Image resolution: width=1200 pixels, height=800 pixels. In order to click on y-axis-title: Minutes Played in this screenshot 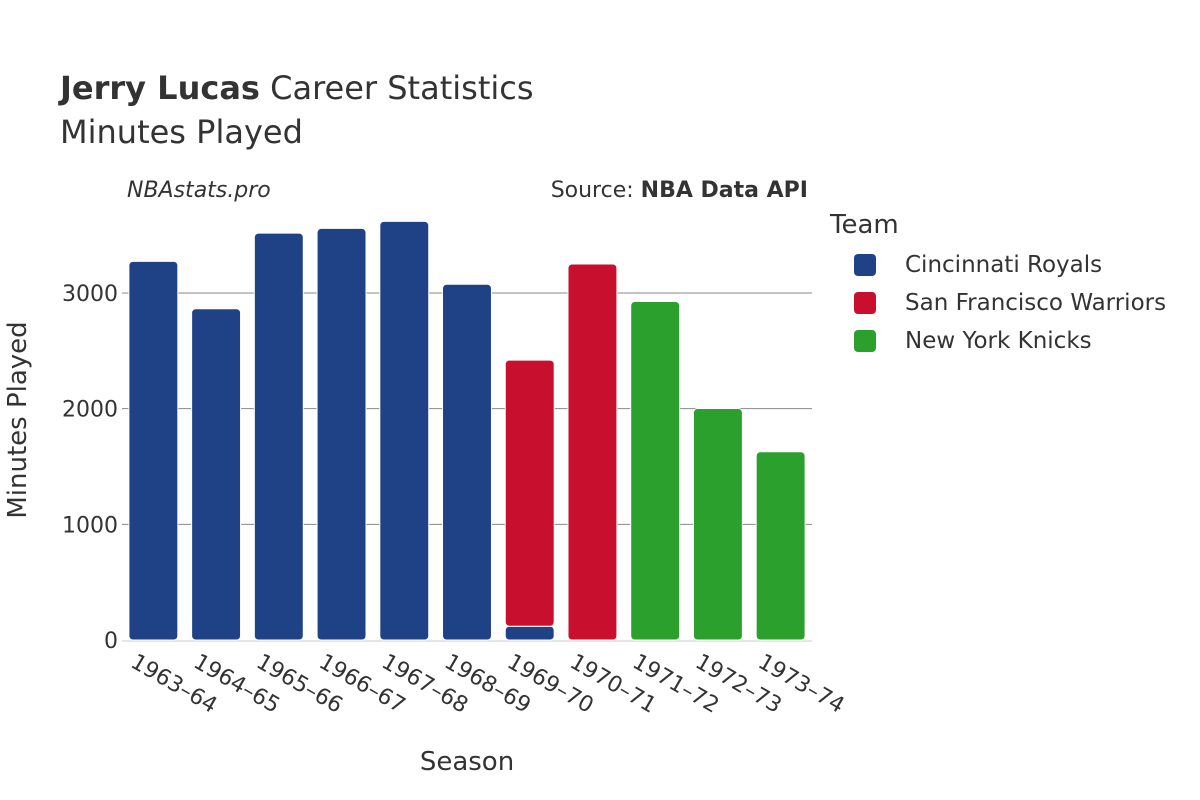, I will do `click(18, 419)`.